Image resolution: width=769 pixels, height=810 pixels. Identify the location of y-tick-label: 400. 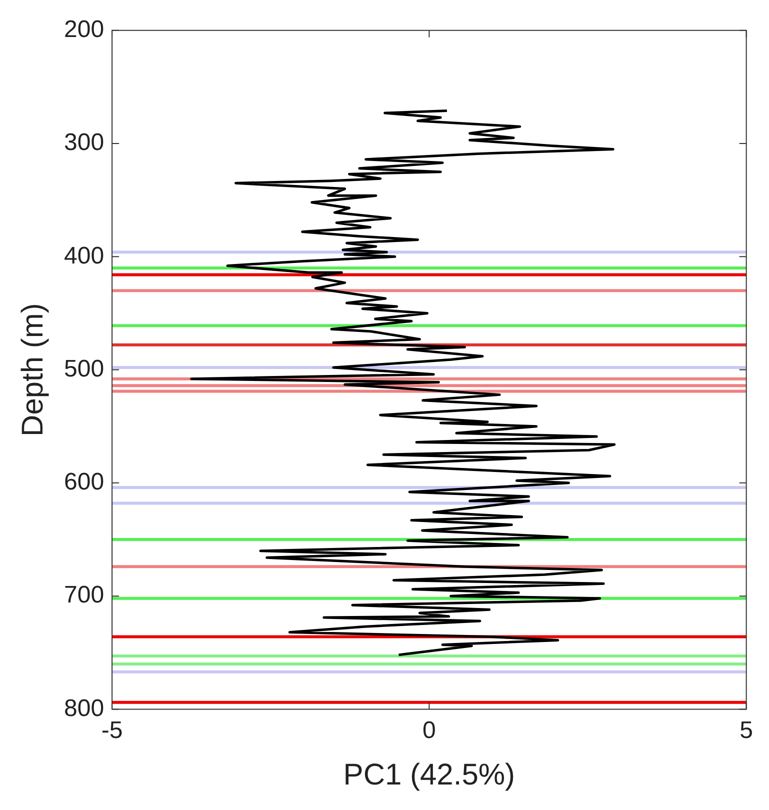
(84, 256).